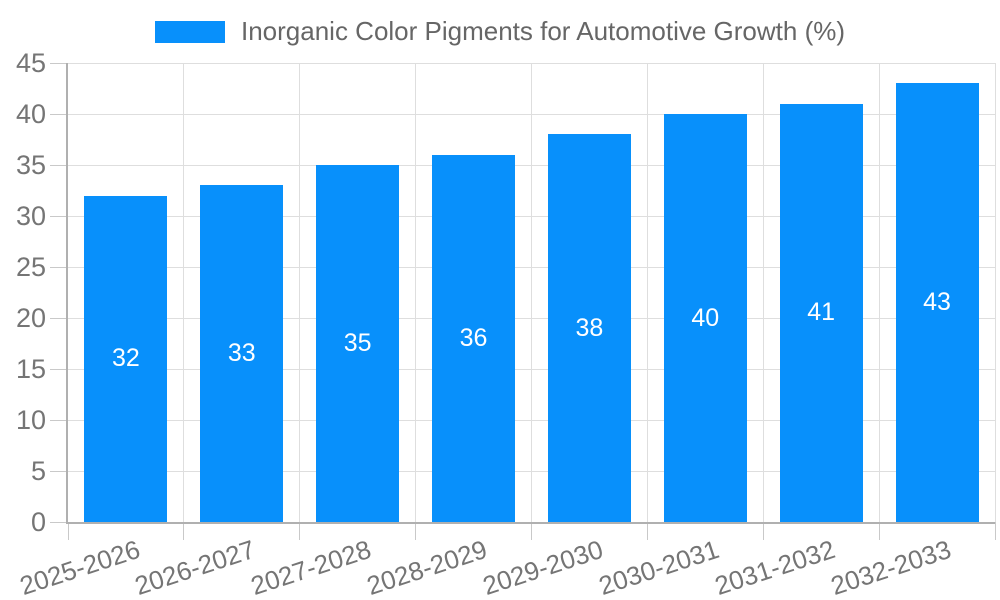 The height and width of the screenshot is (600, 1000). I want to click on bar-value-label: 32, so click(126, 358).